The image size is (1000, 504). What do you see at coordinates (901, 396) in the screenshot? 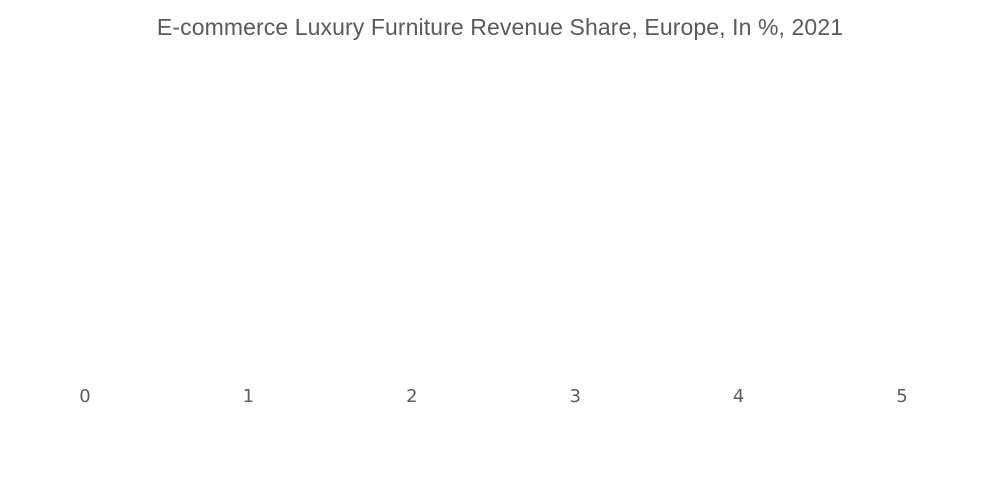
I see `x-tick-label: 5` at bounding box center [901, 396].